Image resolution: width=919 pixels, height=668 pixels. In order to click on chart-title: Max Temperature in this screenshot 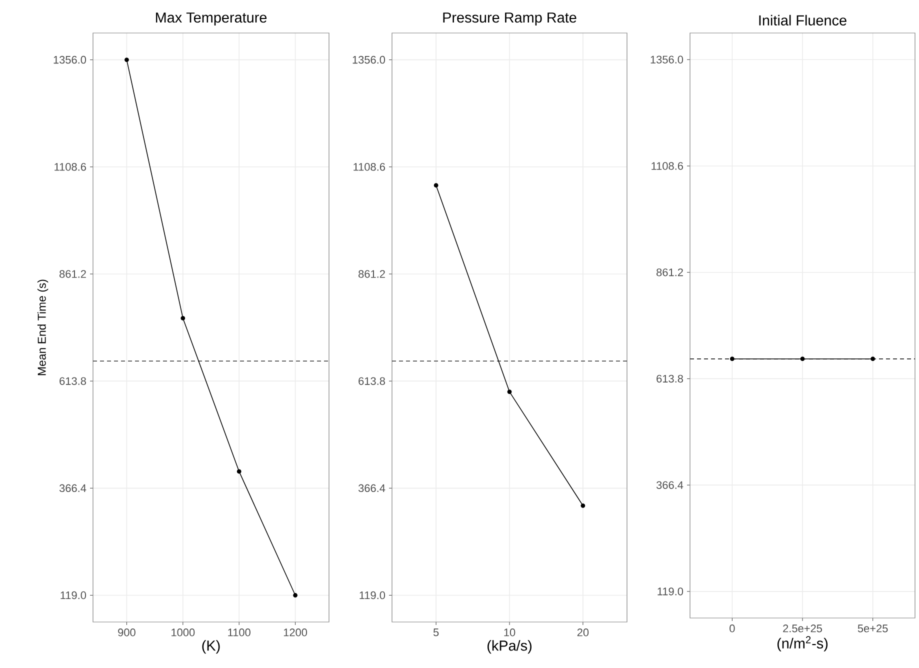, I will do `click(211, 19)`.